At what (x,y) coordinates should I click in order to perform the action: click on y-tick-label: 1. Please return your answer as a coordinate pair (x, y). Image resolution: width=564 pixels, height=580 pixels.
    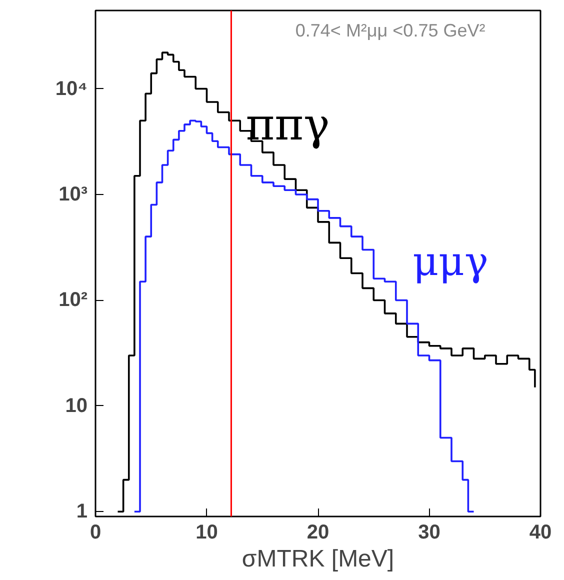
    Looking at the image, I should click on (82, 511).